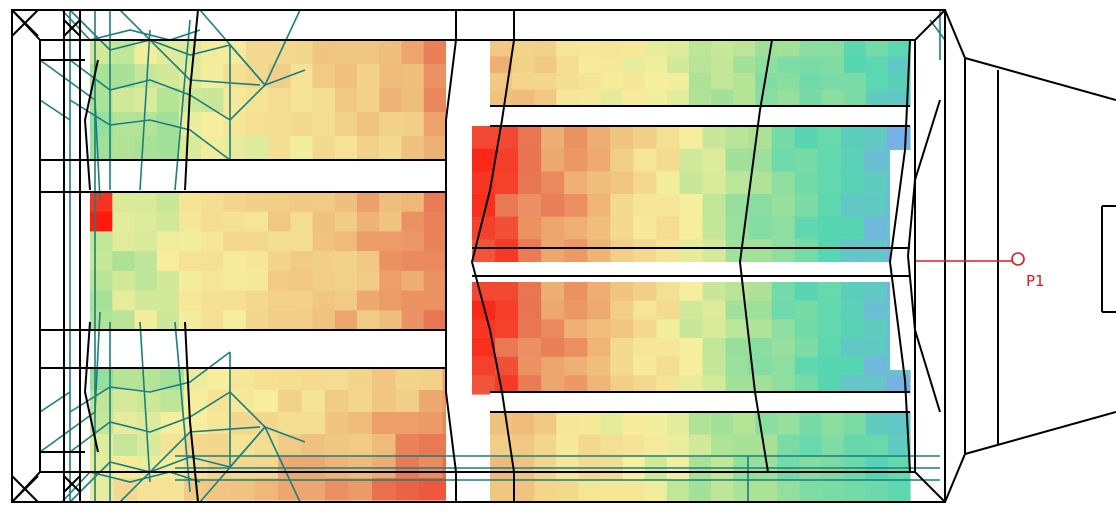 This screenshot has width=1116, height=512. I want to click on probe-p1: P1, so click(980, 271).